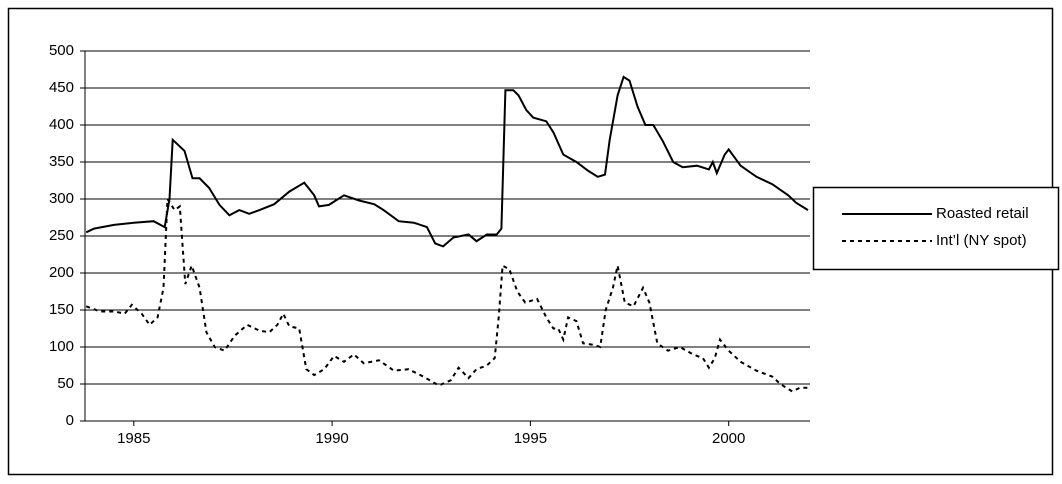 The height and width of the screenshot is (484, 1062). Describe the element at coordinates (70, 420) in the screenshot. I see `y-tick-label: 0` at that location.